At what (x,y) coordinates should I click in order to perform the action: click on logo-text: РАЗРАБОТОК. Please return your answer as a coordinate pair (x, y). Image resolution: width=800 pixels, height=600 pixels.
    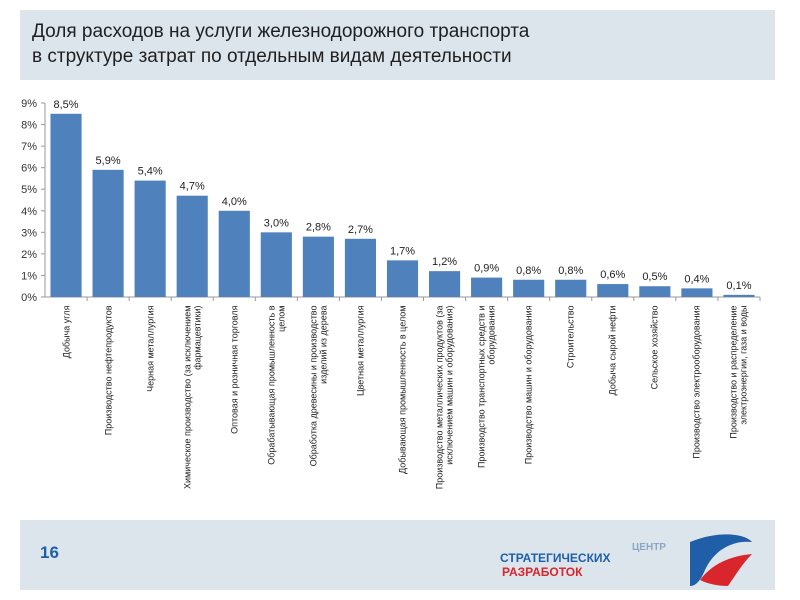
    Looking at the image, I should click on (542, 572).